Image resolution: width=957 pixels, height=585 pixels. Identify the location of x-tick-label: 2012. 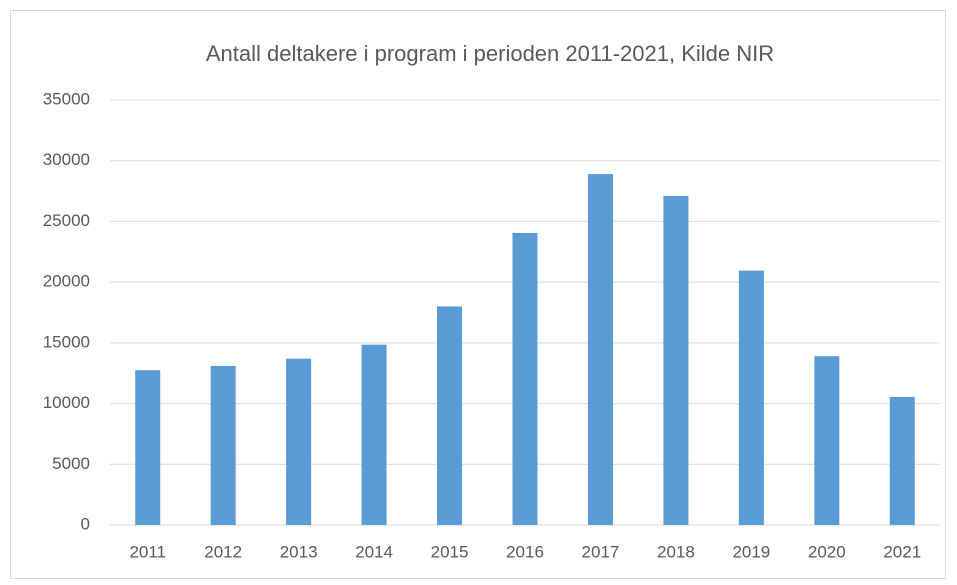
(223, 551).